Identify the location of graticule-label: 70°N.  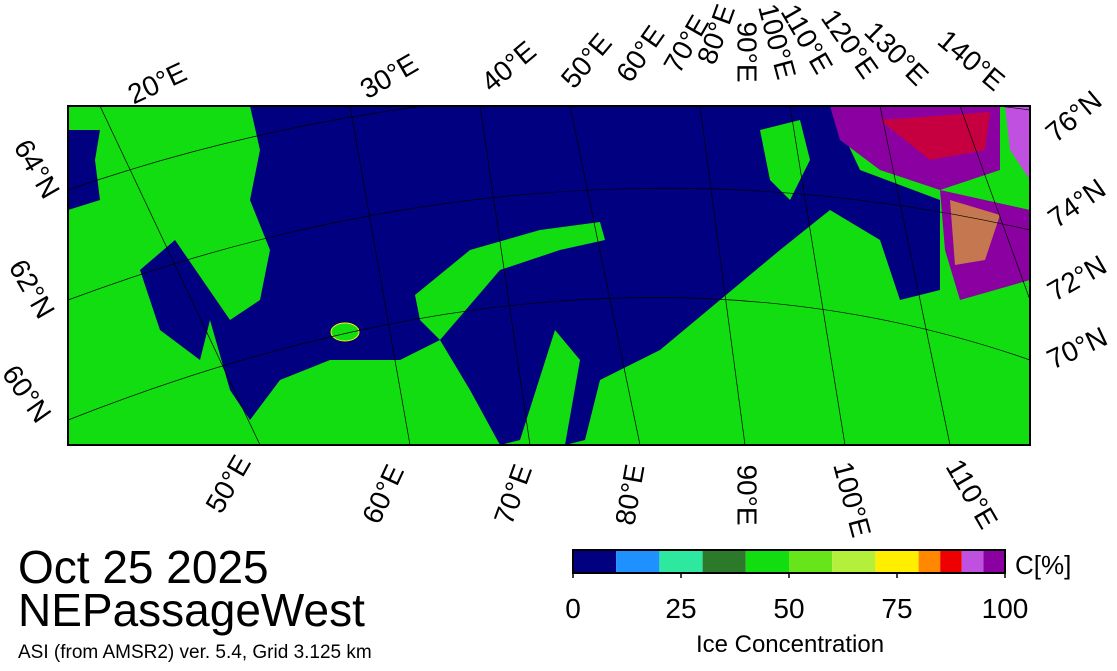
(1077, 348).